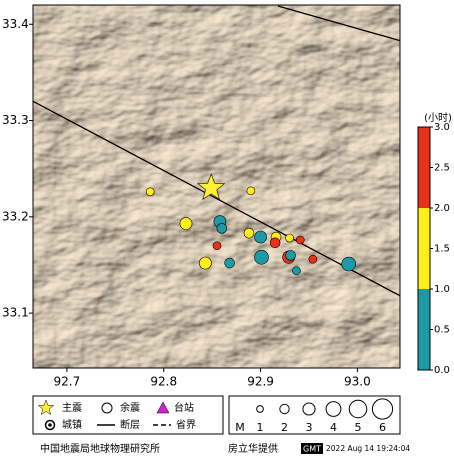 This screenshot has height=460, width=454. Describe the element at coordinates (442, 289) in the screenshot. I see `colorbar-tick-label: 1.0` at that location.